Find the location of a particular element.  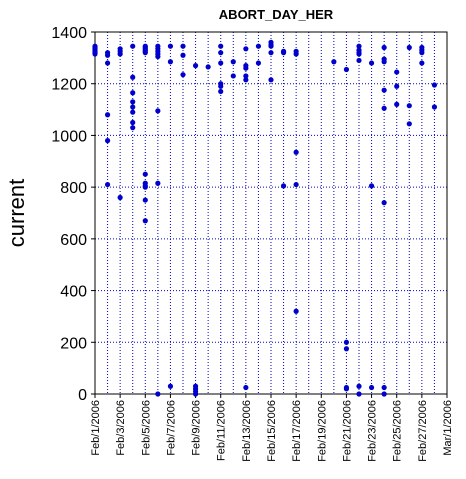

x-tick-label: Feb/13/2006 is located at coordinates (247, 431).